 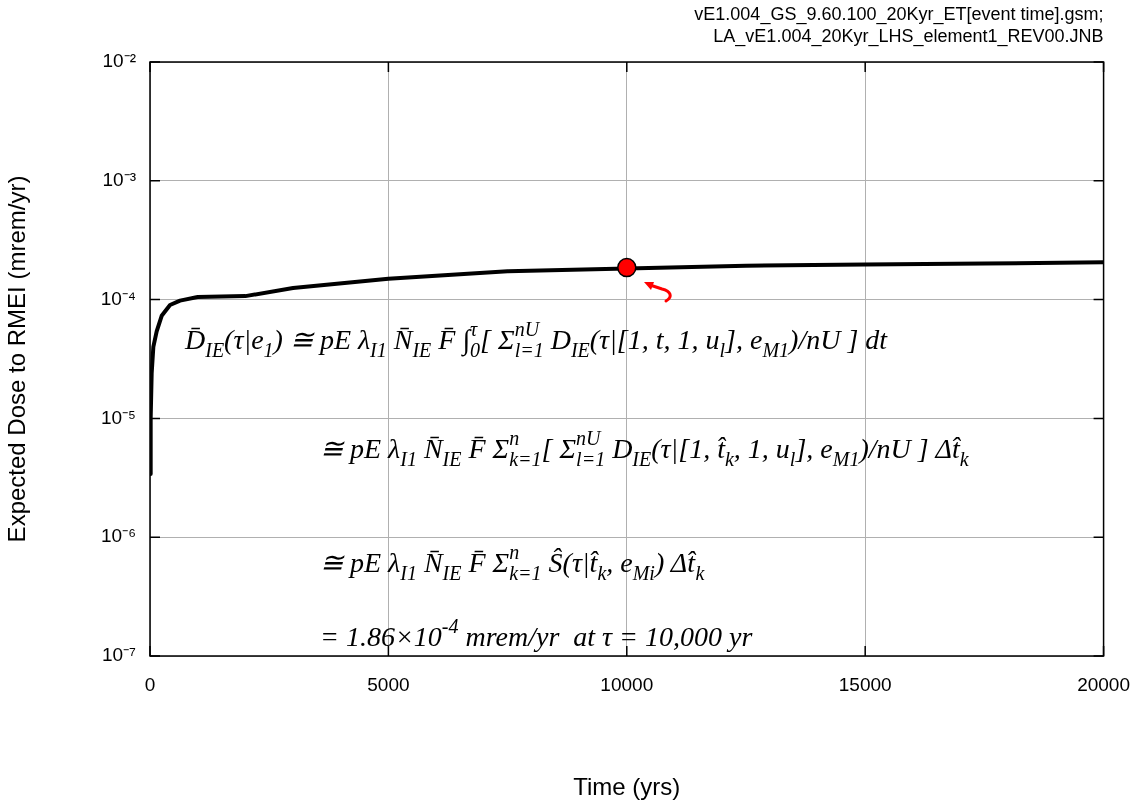 What do you see at coordinates (627, 684) in the screenshot?
I see `x-tick-label: 10000` at bounding box center [627, 684].